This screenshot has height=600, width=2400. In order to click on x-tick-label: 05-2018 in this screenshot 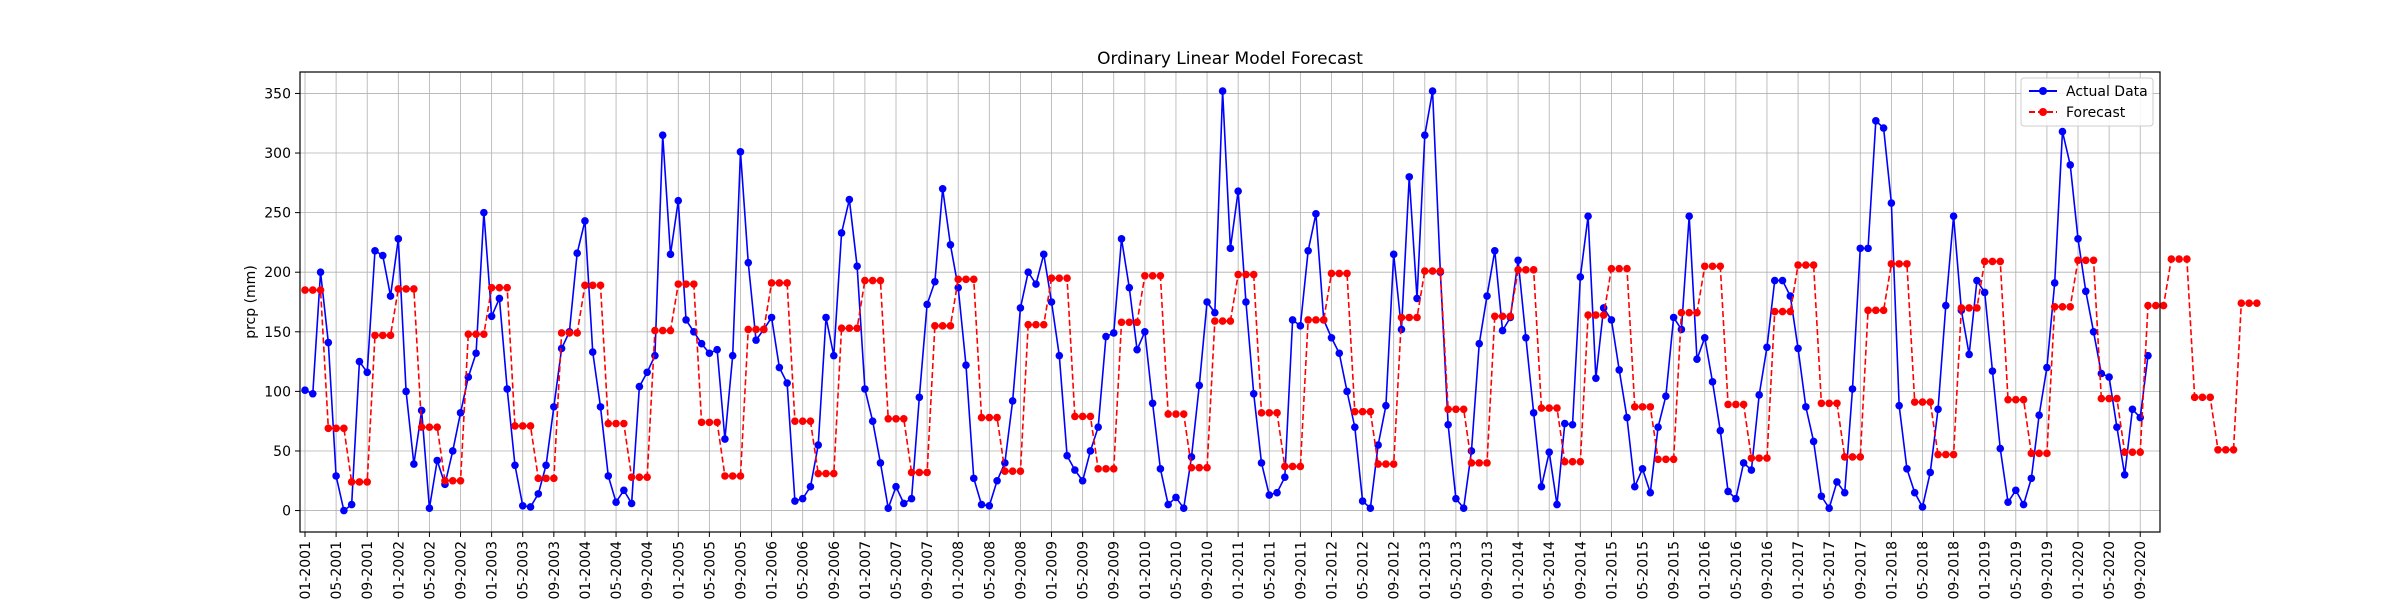, I will do `click(1923, 570)`.